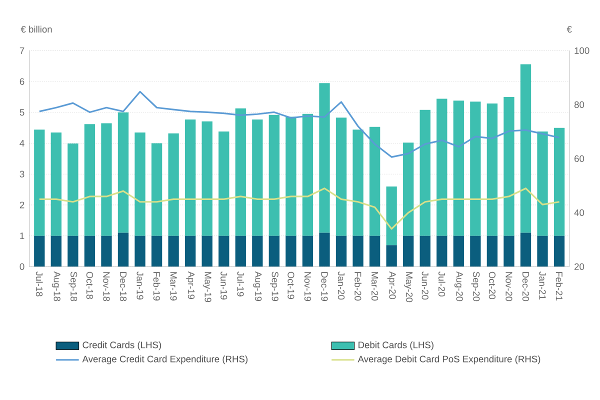  What do you see at coordinates (140, 286) in the screenshot?
I see `x-tick-label: Jan-19` at bounding box center [140, 286].